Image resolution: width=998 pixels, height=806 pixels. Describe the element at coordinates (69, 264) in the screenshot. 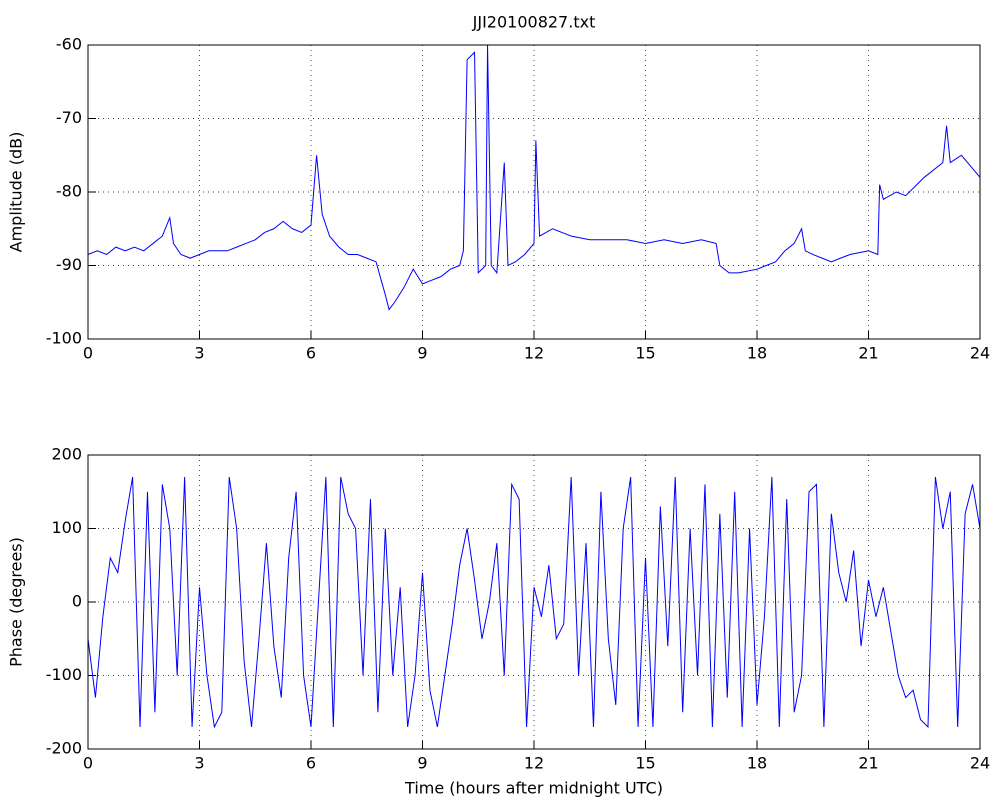

I see `y-tick-label: -90` at that location.